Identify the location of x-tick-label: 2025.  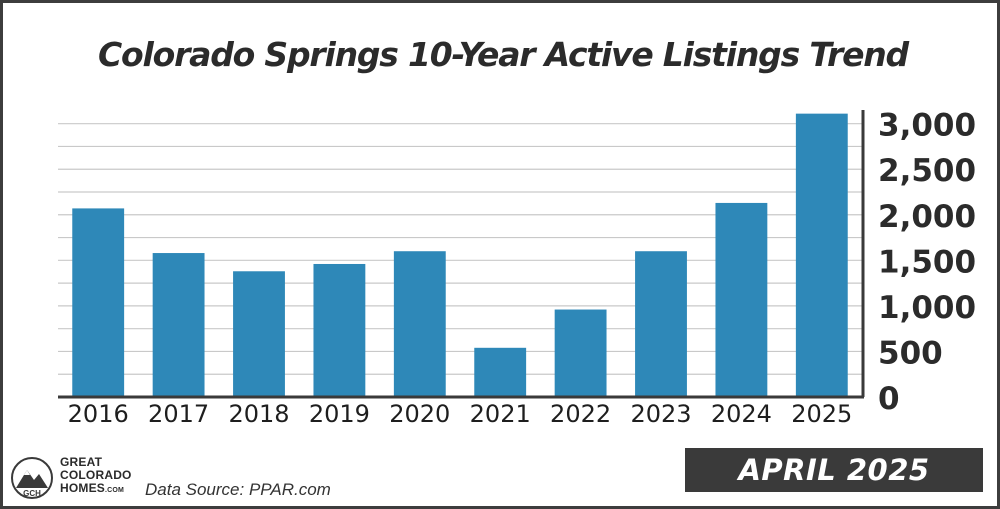
(821, 414).